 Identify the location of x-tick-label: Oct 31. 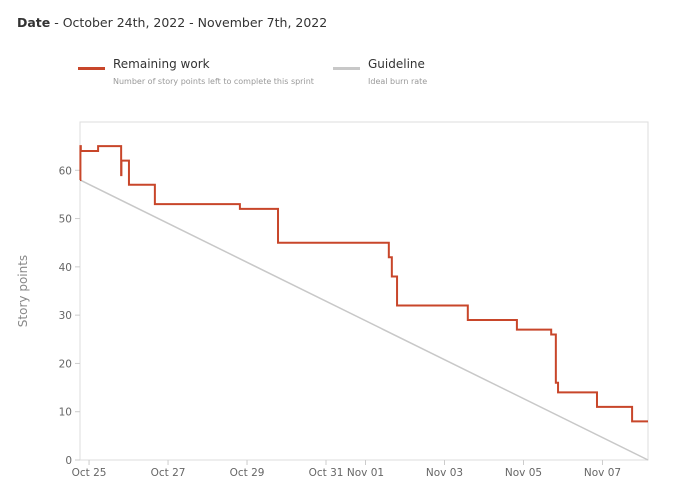
(326, 473).